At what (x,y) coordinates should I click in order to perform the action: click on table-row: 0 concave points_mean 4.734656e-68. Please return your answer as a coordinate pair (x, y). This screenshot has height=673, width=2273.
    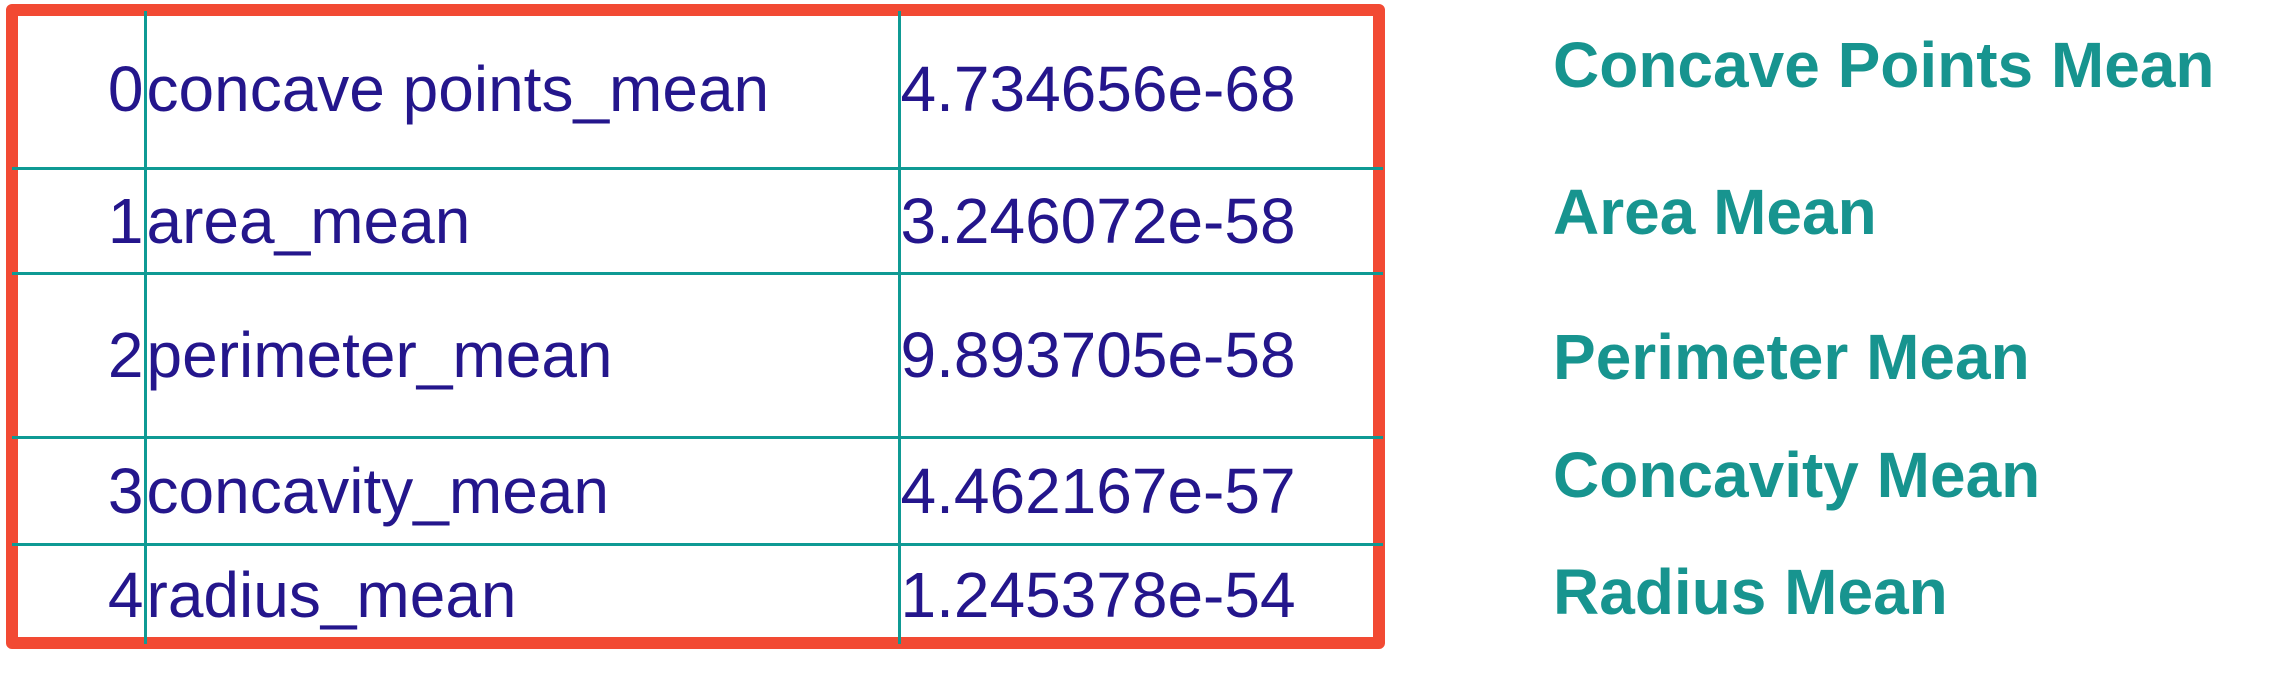
    Looking at the image, I should click on (697, 90).